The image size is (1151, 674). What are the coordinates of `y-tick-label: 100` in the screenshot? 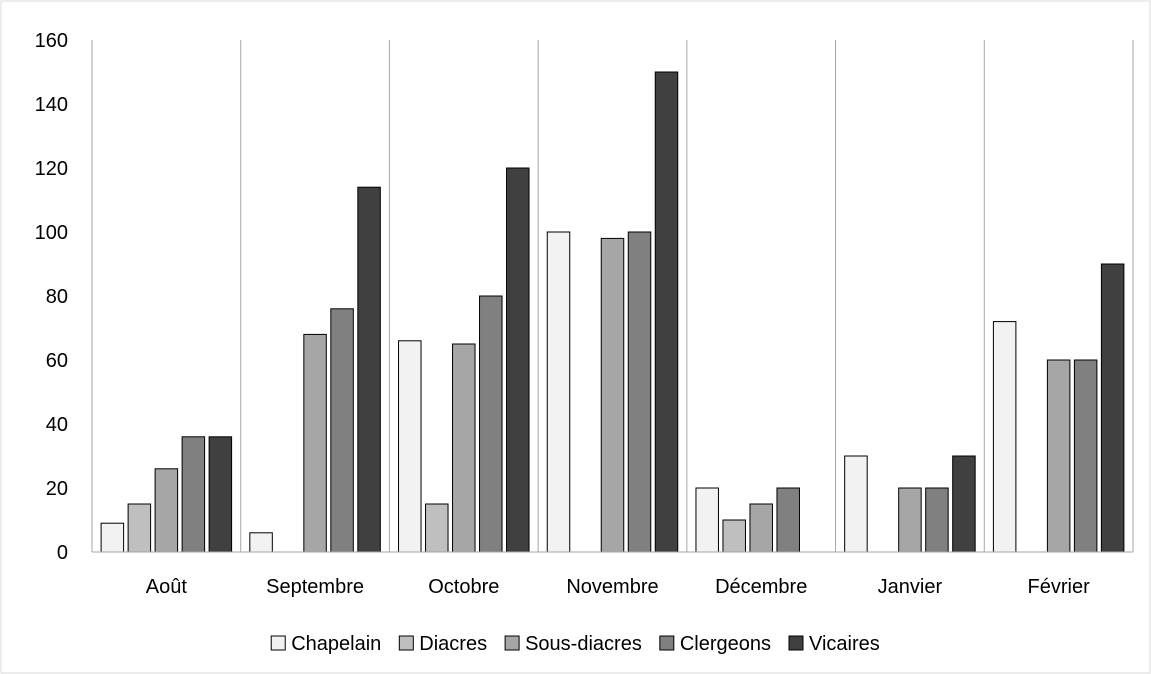 It's located at (51, 233).